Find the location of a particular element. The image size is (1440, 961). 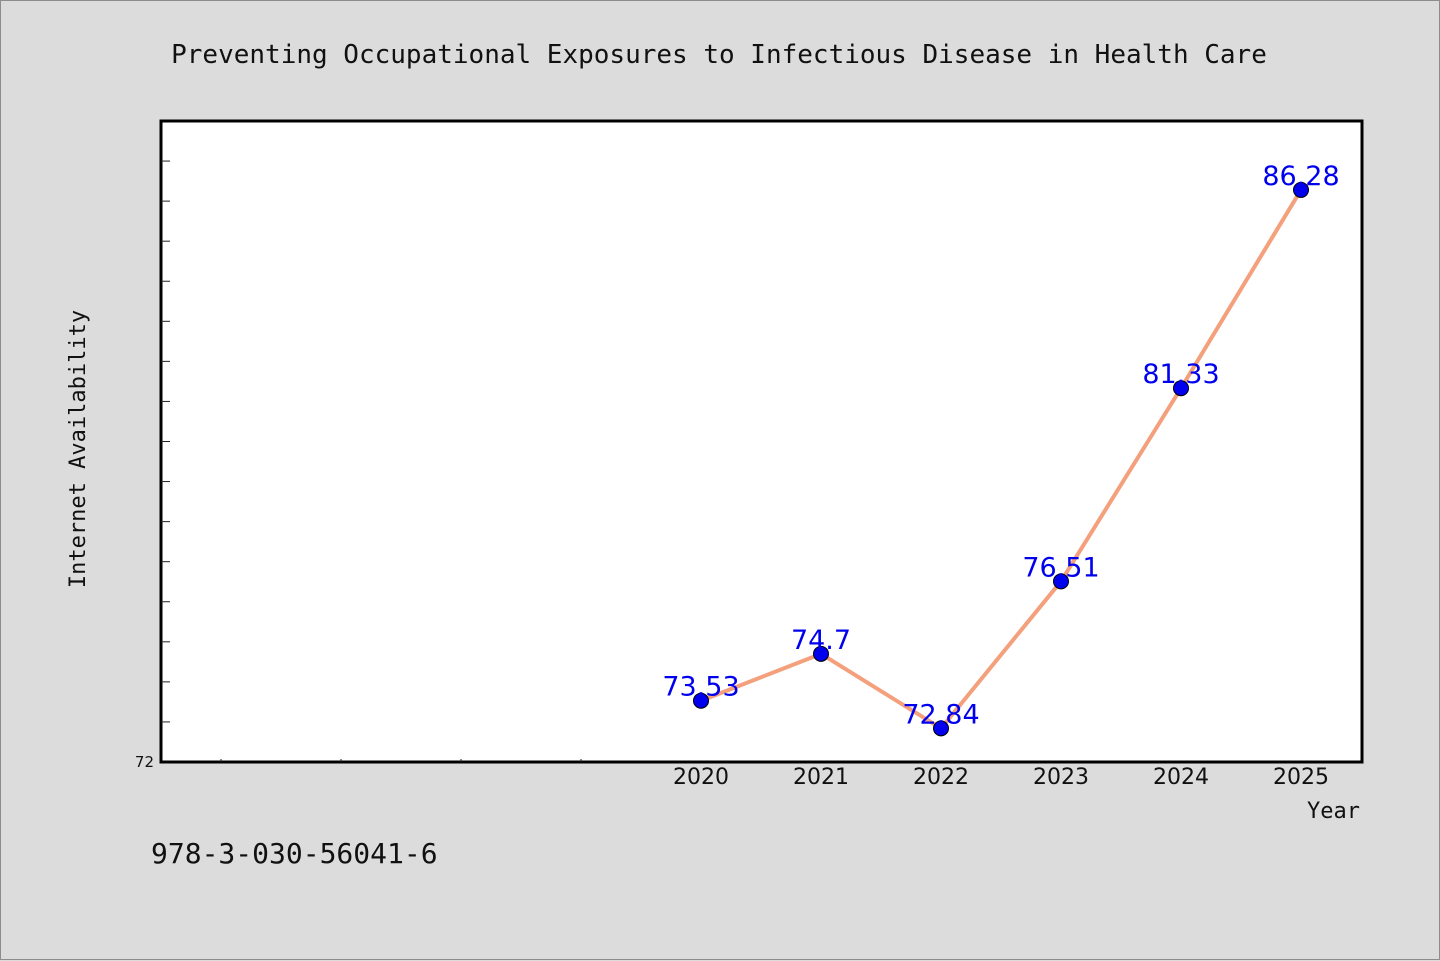

data-label: 72.84 is located at coordinates (940, 714).